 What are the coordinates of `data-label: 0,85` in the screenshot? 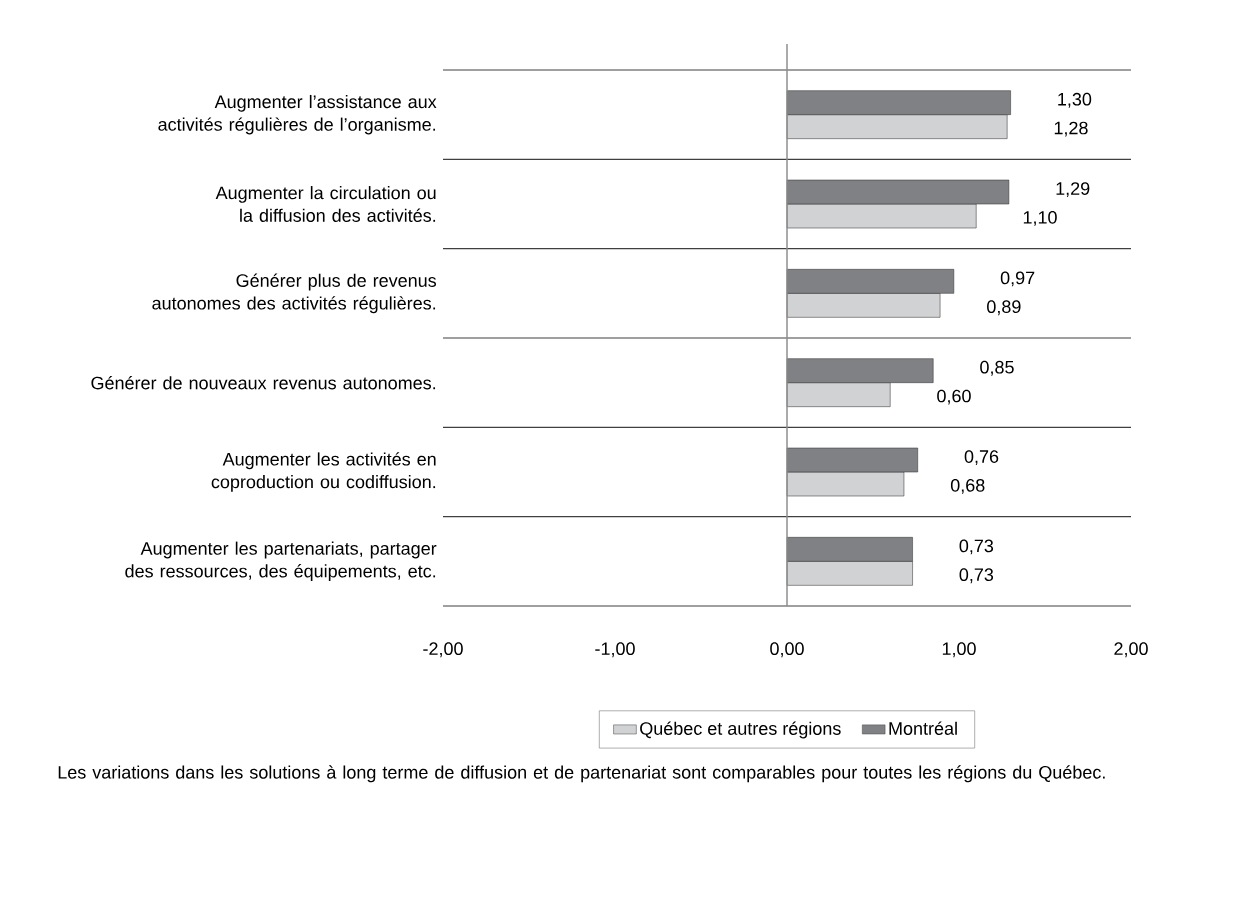 It's located at (997, 368).